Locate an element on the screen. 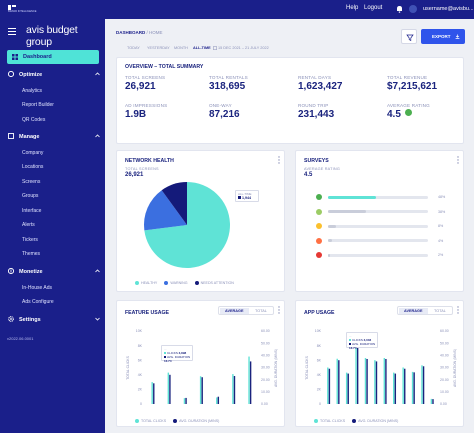  pie-slice-warning is located at coordinates (165, 210).